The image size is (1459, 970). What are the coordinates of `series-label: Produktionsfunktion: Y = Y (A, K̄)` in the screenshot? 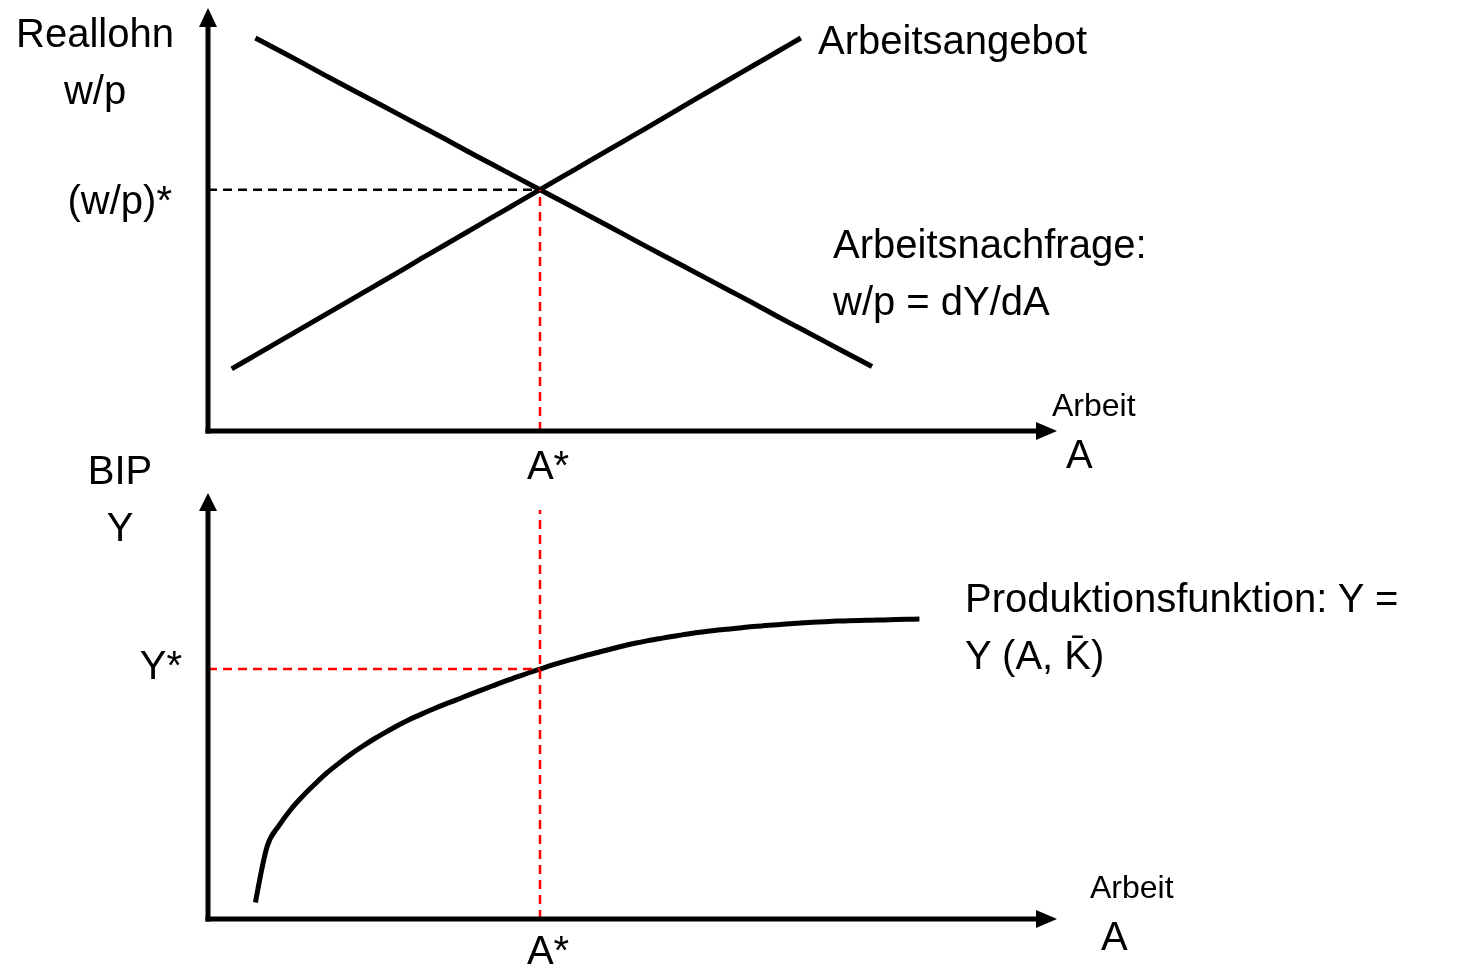 It's located at (1182, 627).